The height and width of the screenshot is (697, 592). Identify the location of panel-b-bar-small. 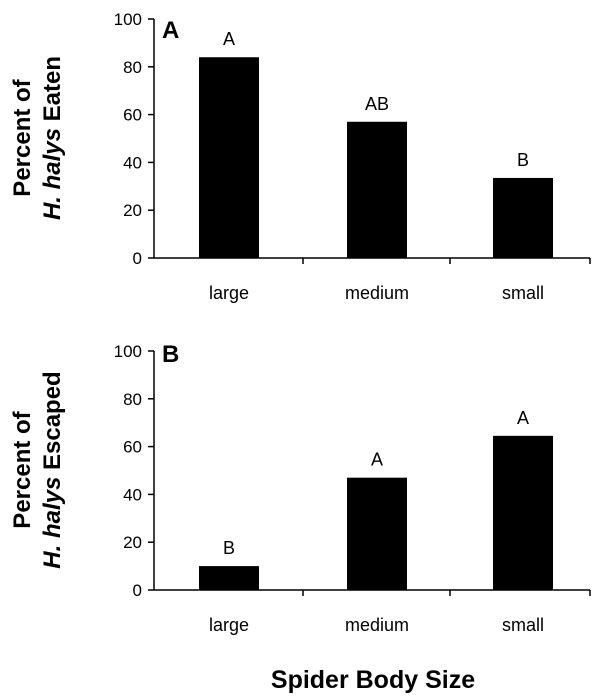
(523, 512).